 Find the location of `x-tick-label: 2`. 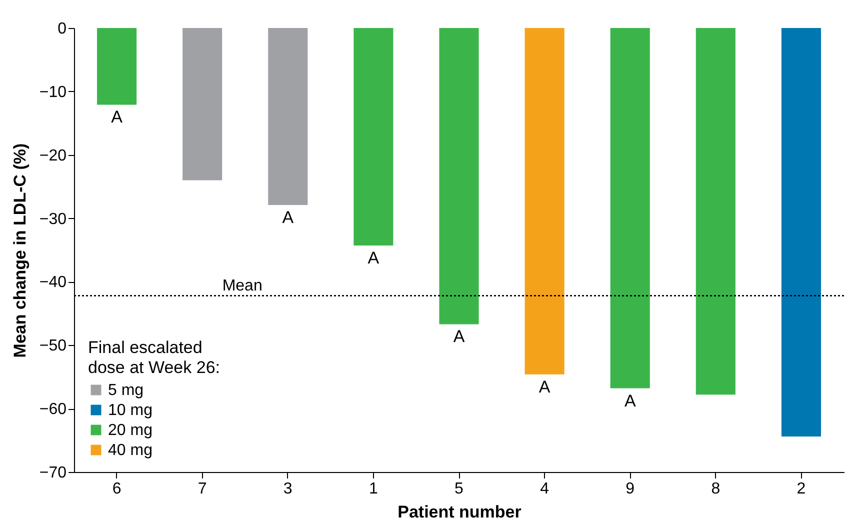

x-tick-label: 2 is located at coordinates (801, 489).